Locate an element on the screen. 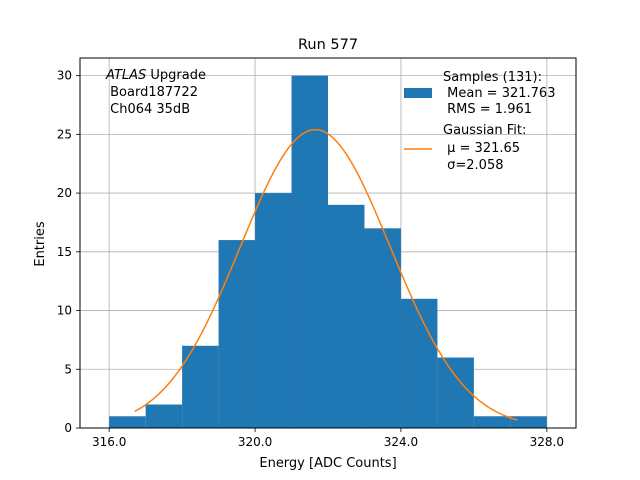 This screenshot has width=640, height=480. legend-histogram-line-3: RMS = 1.961 is located at coordinates (487, 109).